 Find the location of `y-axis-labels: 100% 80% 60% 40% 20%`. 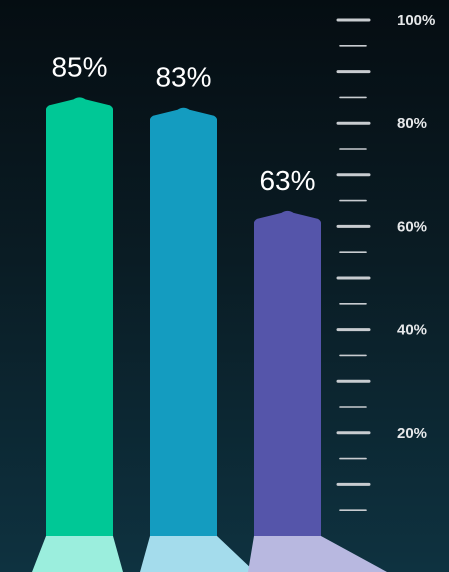

y-axis-labels: 100% 80% 60% 40% 20% is located at coordinates (416, 227).